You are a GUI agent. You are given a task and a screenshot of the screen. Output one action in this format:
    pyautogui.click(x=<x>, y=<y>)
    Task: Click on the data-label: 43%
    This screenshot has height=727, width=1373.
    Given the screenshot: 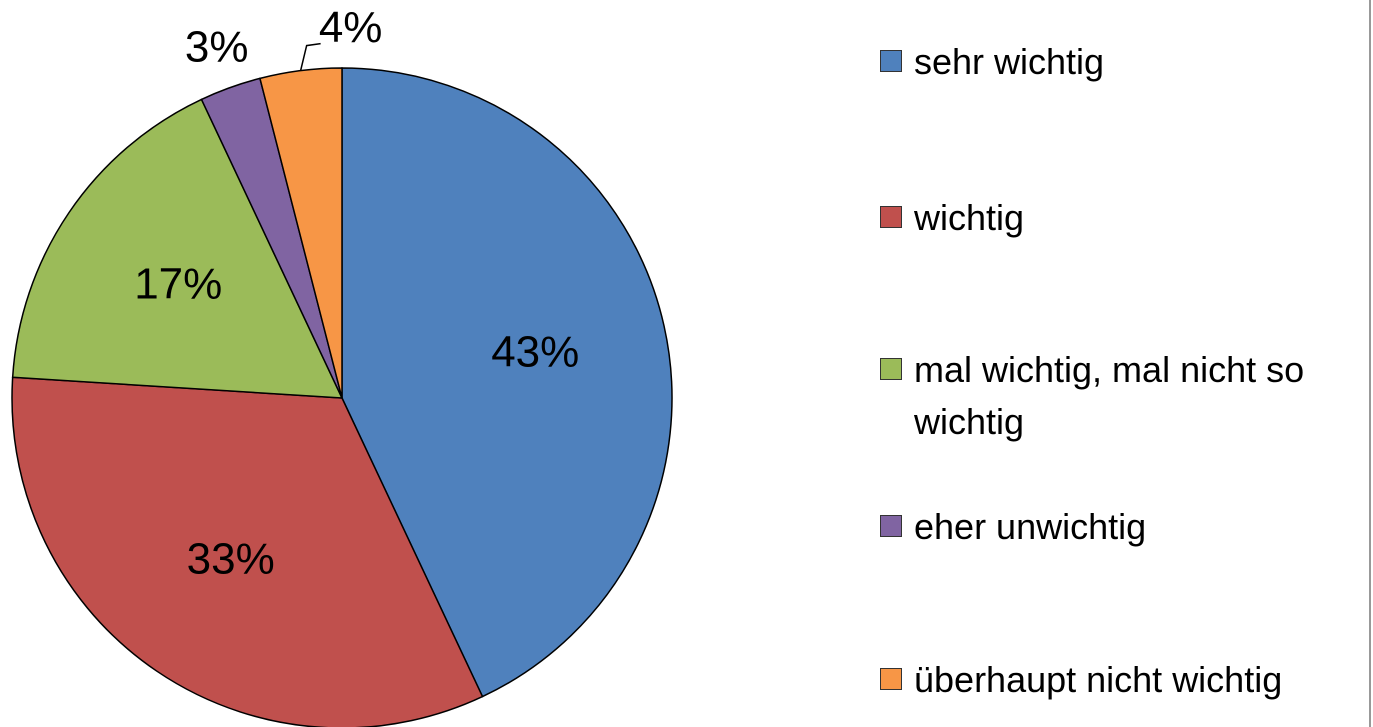 What is the action you would take?
    pyautogui.click(x=535, y=351)
    